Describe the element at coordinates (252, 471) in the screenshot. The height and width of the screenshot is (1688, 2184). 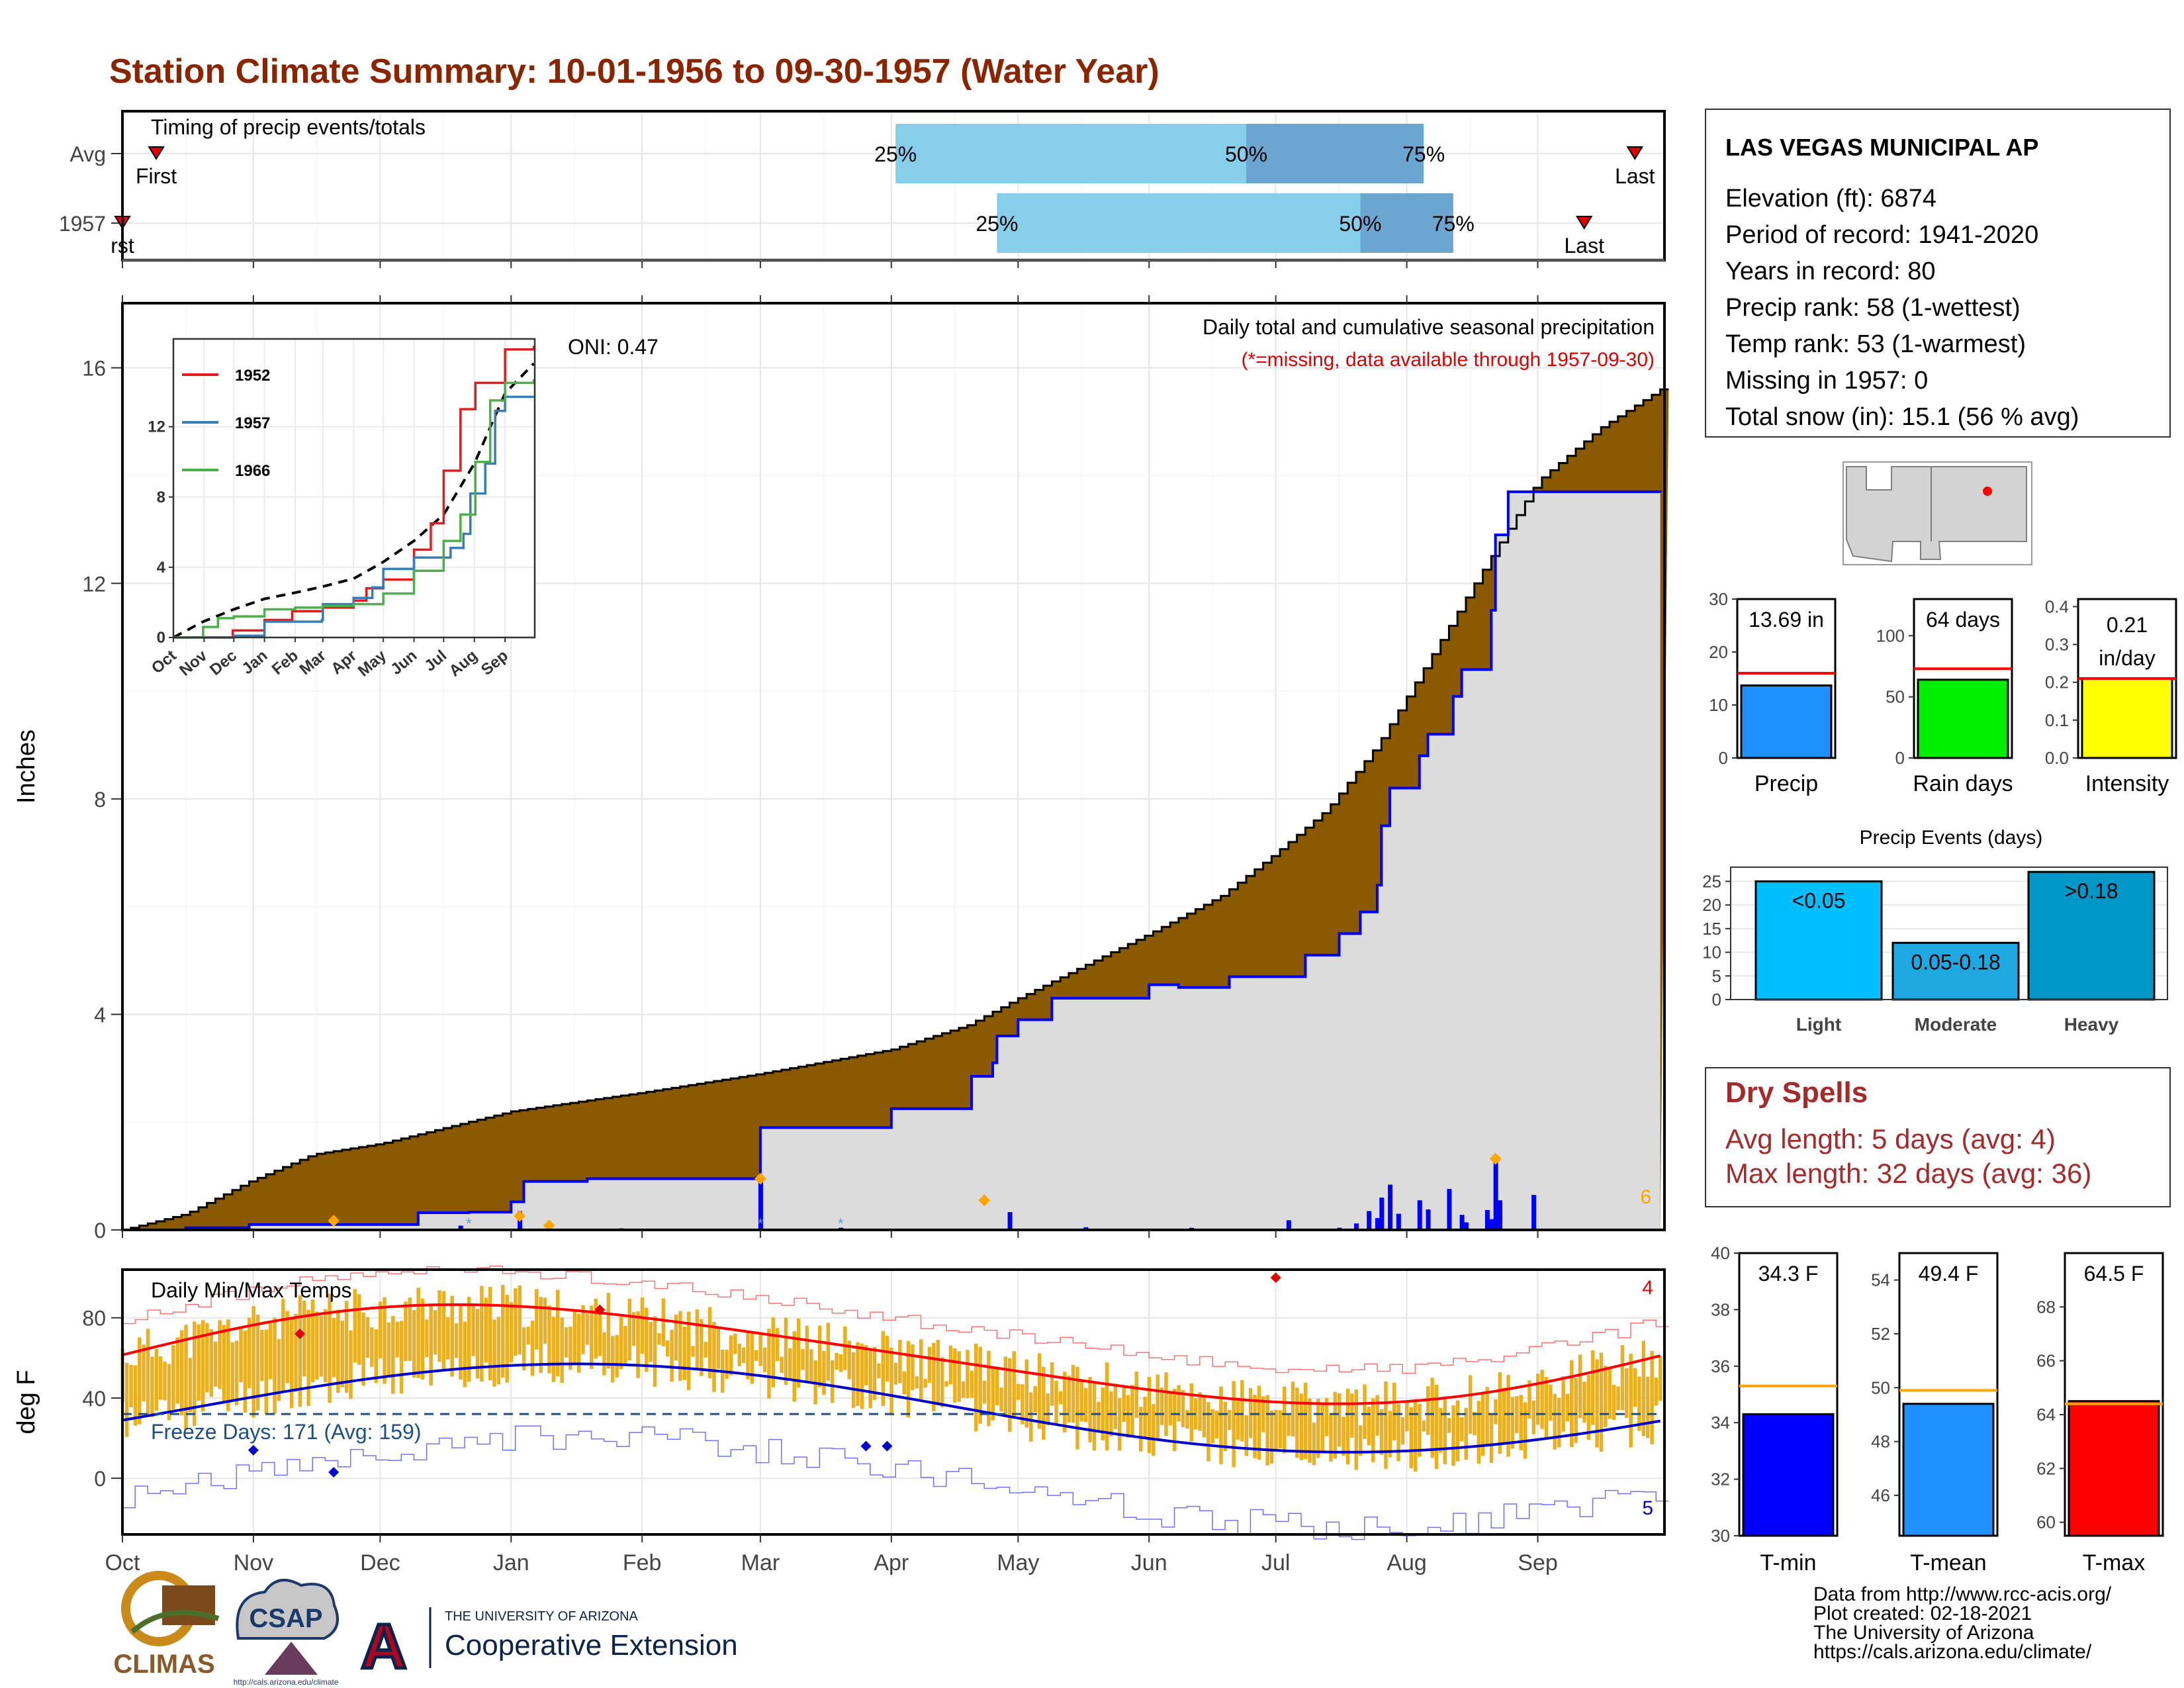
I see `inset-legend-label: 1966` at that location.